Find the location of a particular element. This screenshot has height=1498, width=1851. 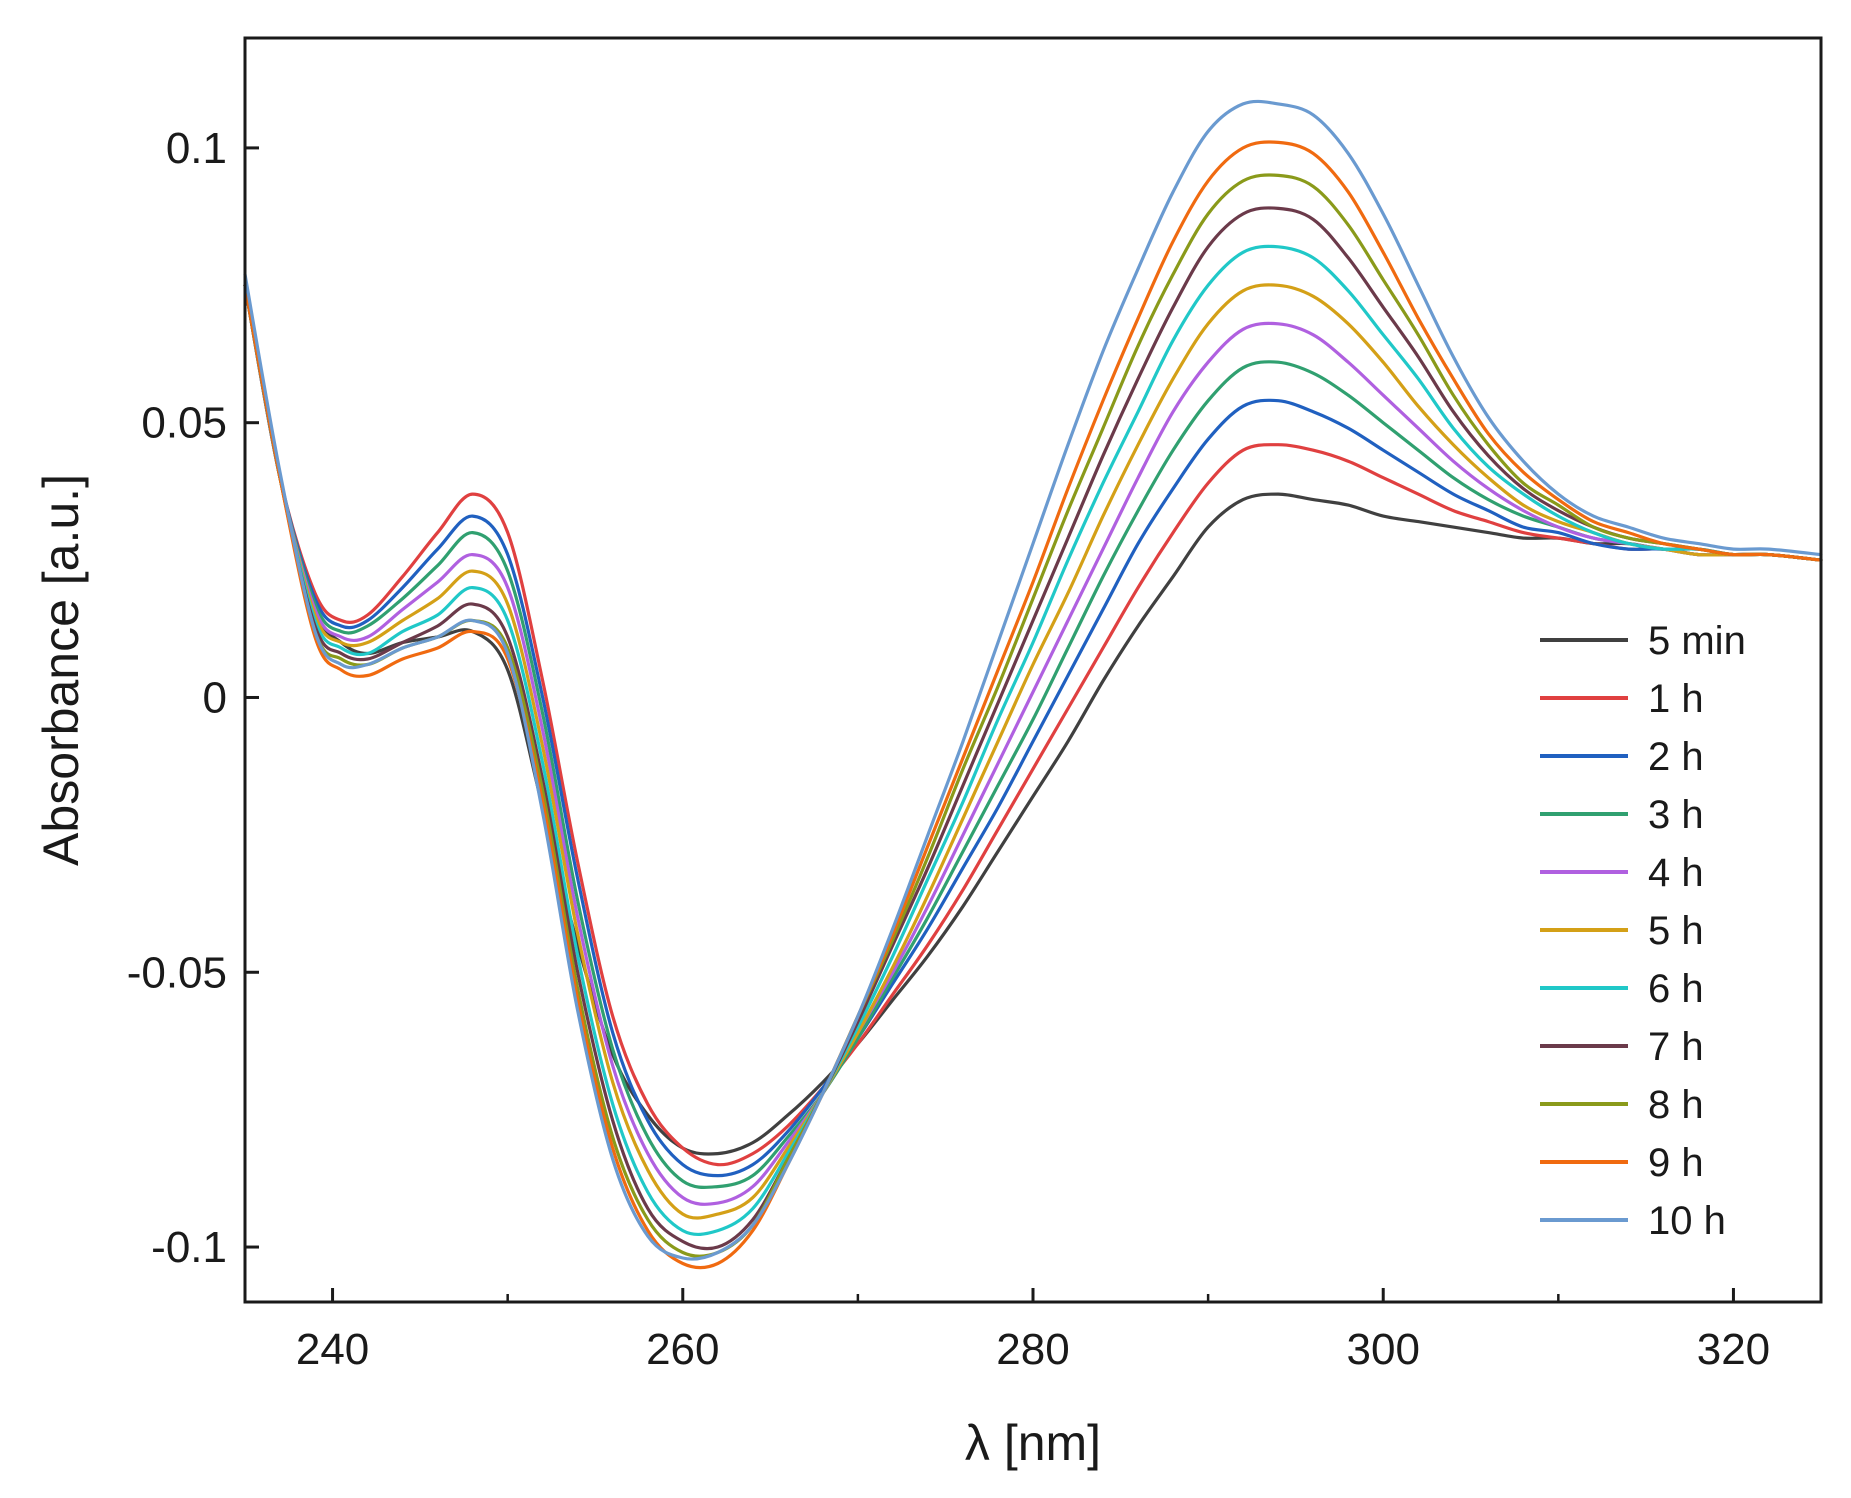

x-axis-title: λ [nm] is located at coordinates (1033, 1443).